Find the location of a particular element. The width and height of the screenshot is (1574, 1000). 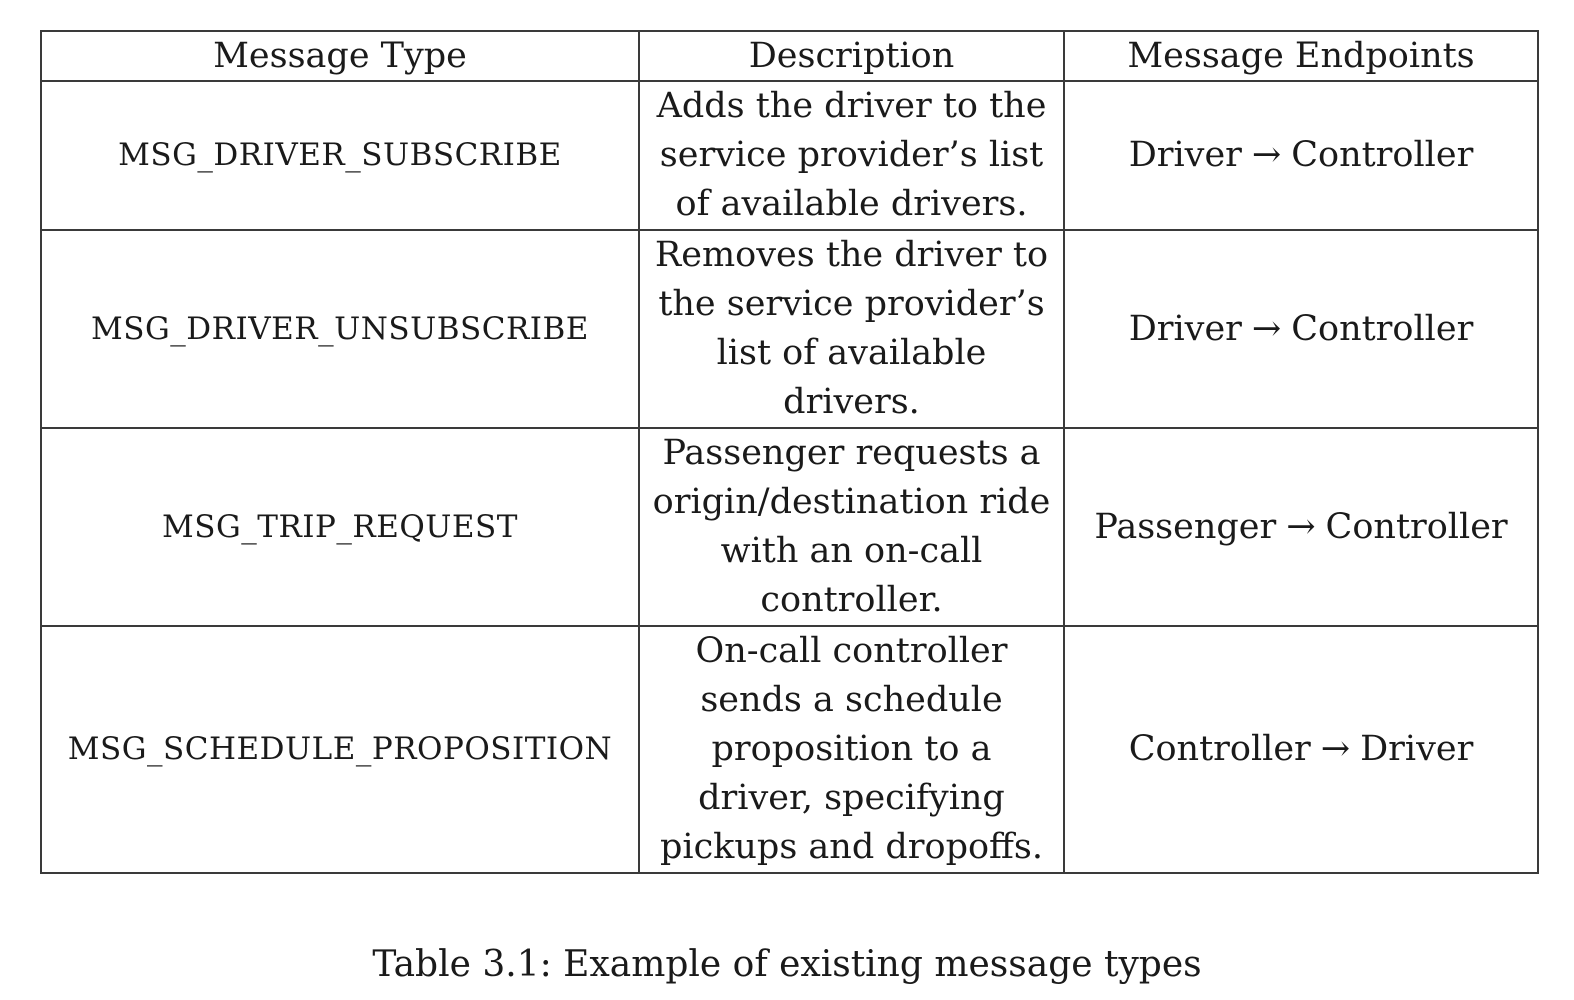

endpoints-cell: Passenger → Controller is located at coordinates (1301, 527).